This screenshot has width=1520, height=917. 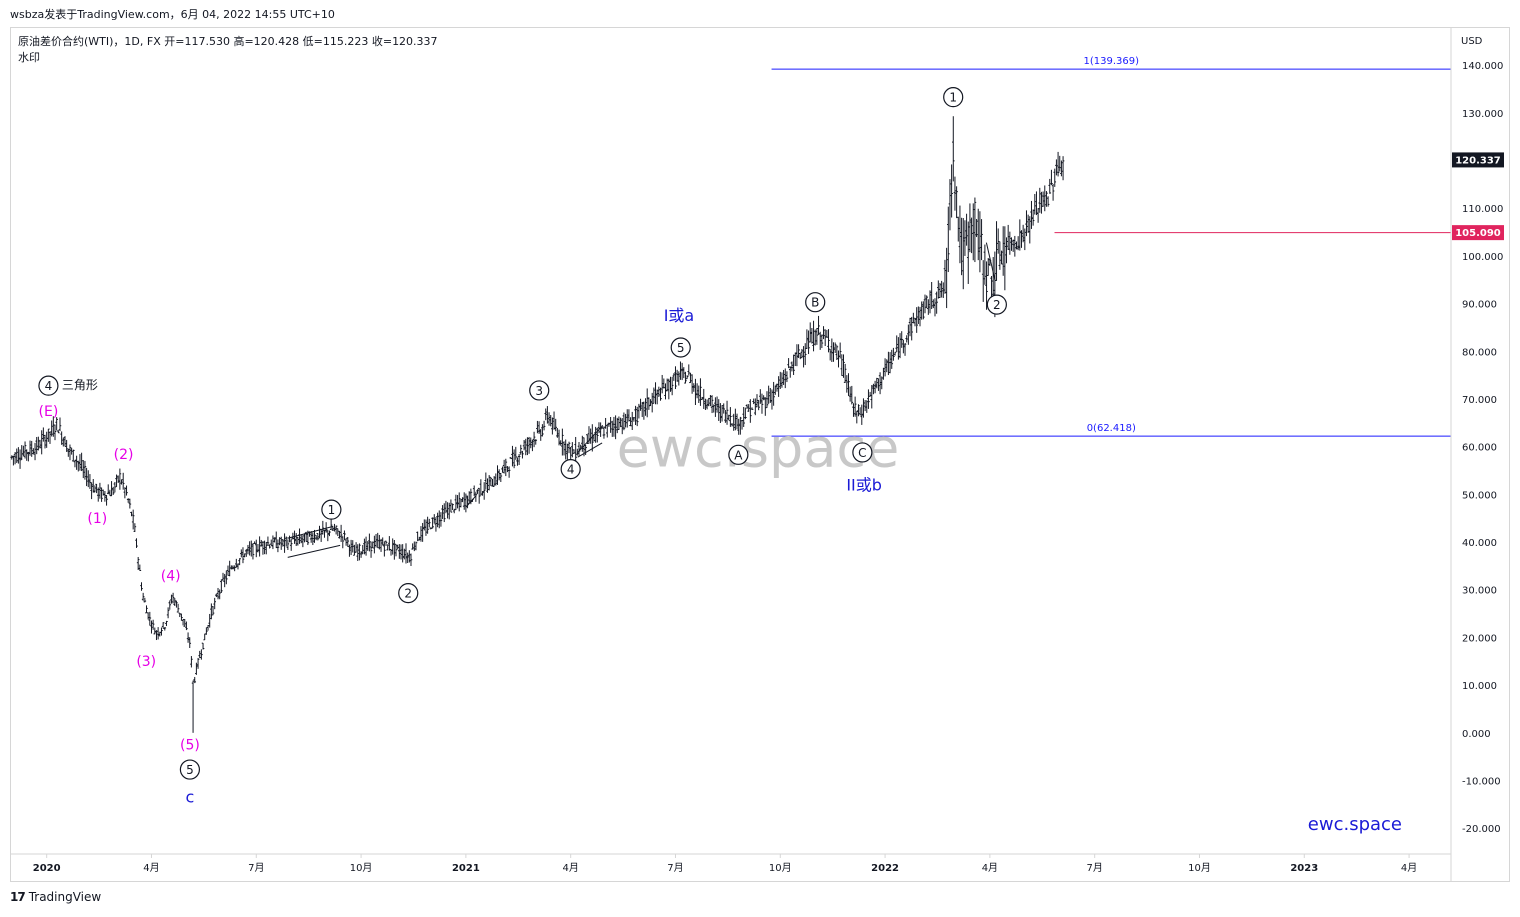 I want to click on wave-label: (1), so click(x=97, y=519).